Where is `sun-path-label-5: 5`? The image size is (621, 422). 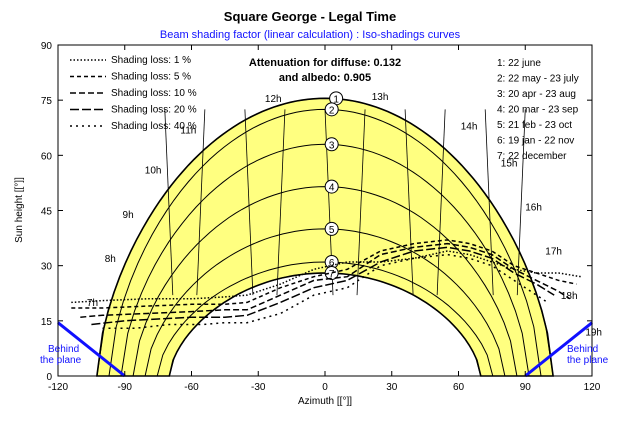 sun-path-label-5: 5 is located at coordinates (332, 230).